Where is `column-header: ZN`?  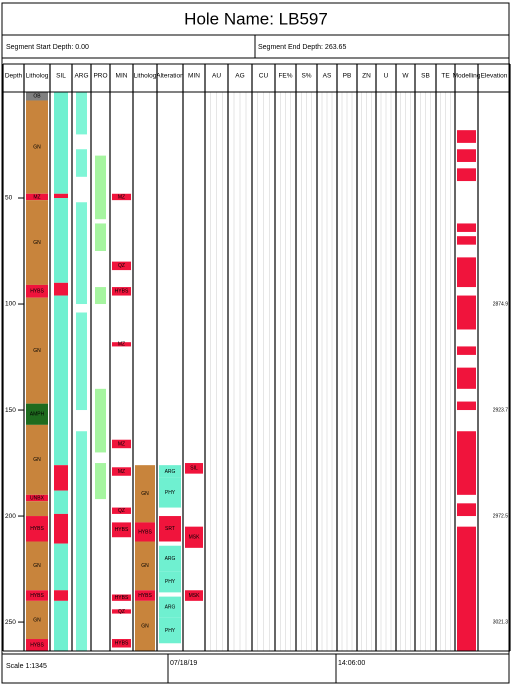 column-header: ZN is located at coordinates (366, 76).